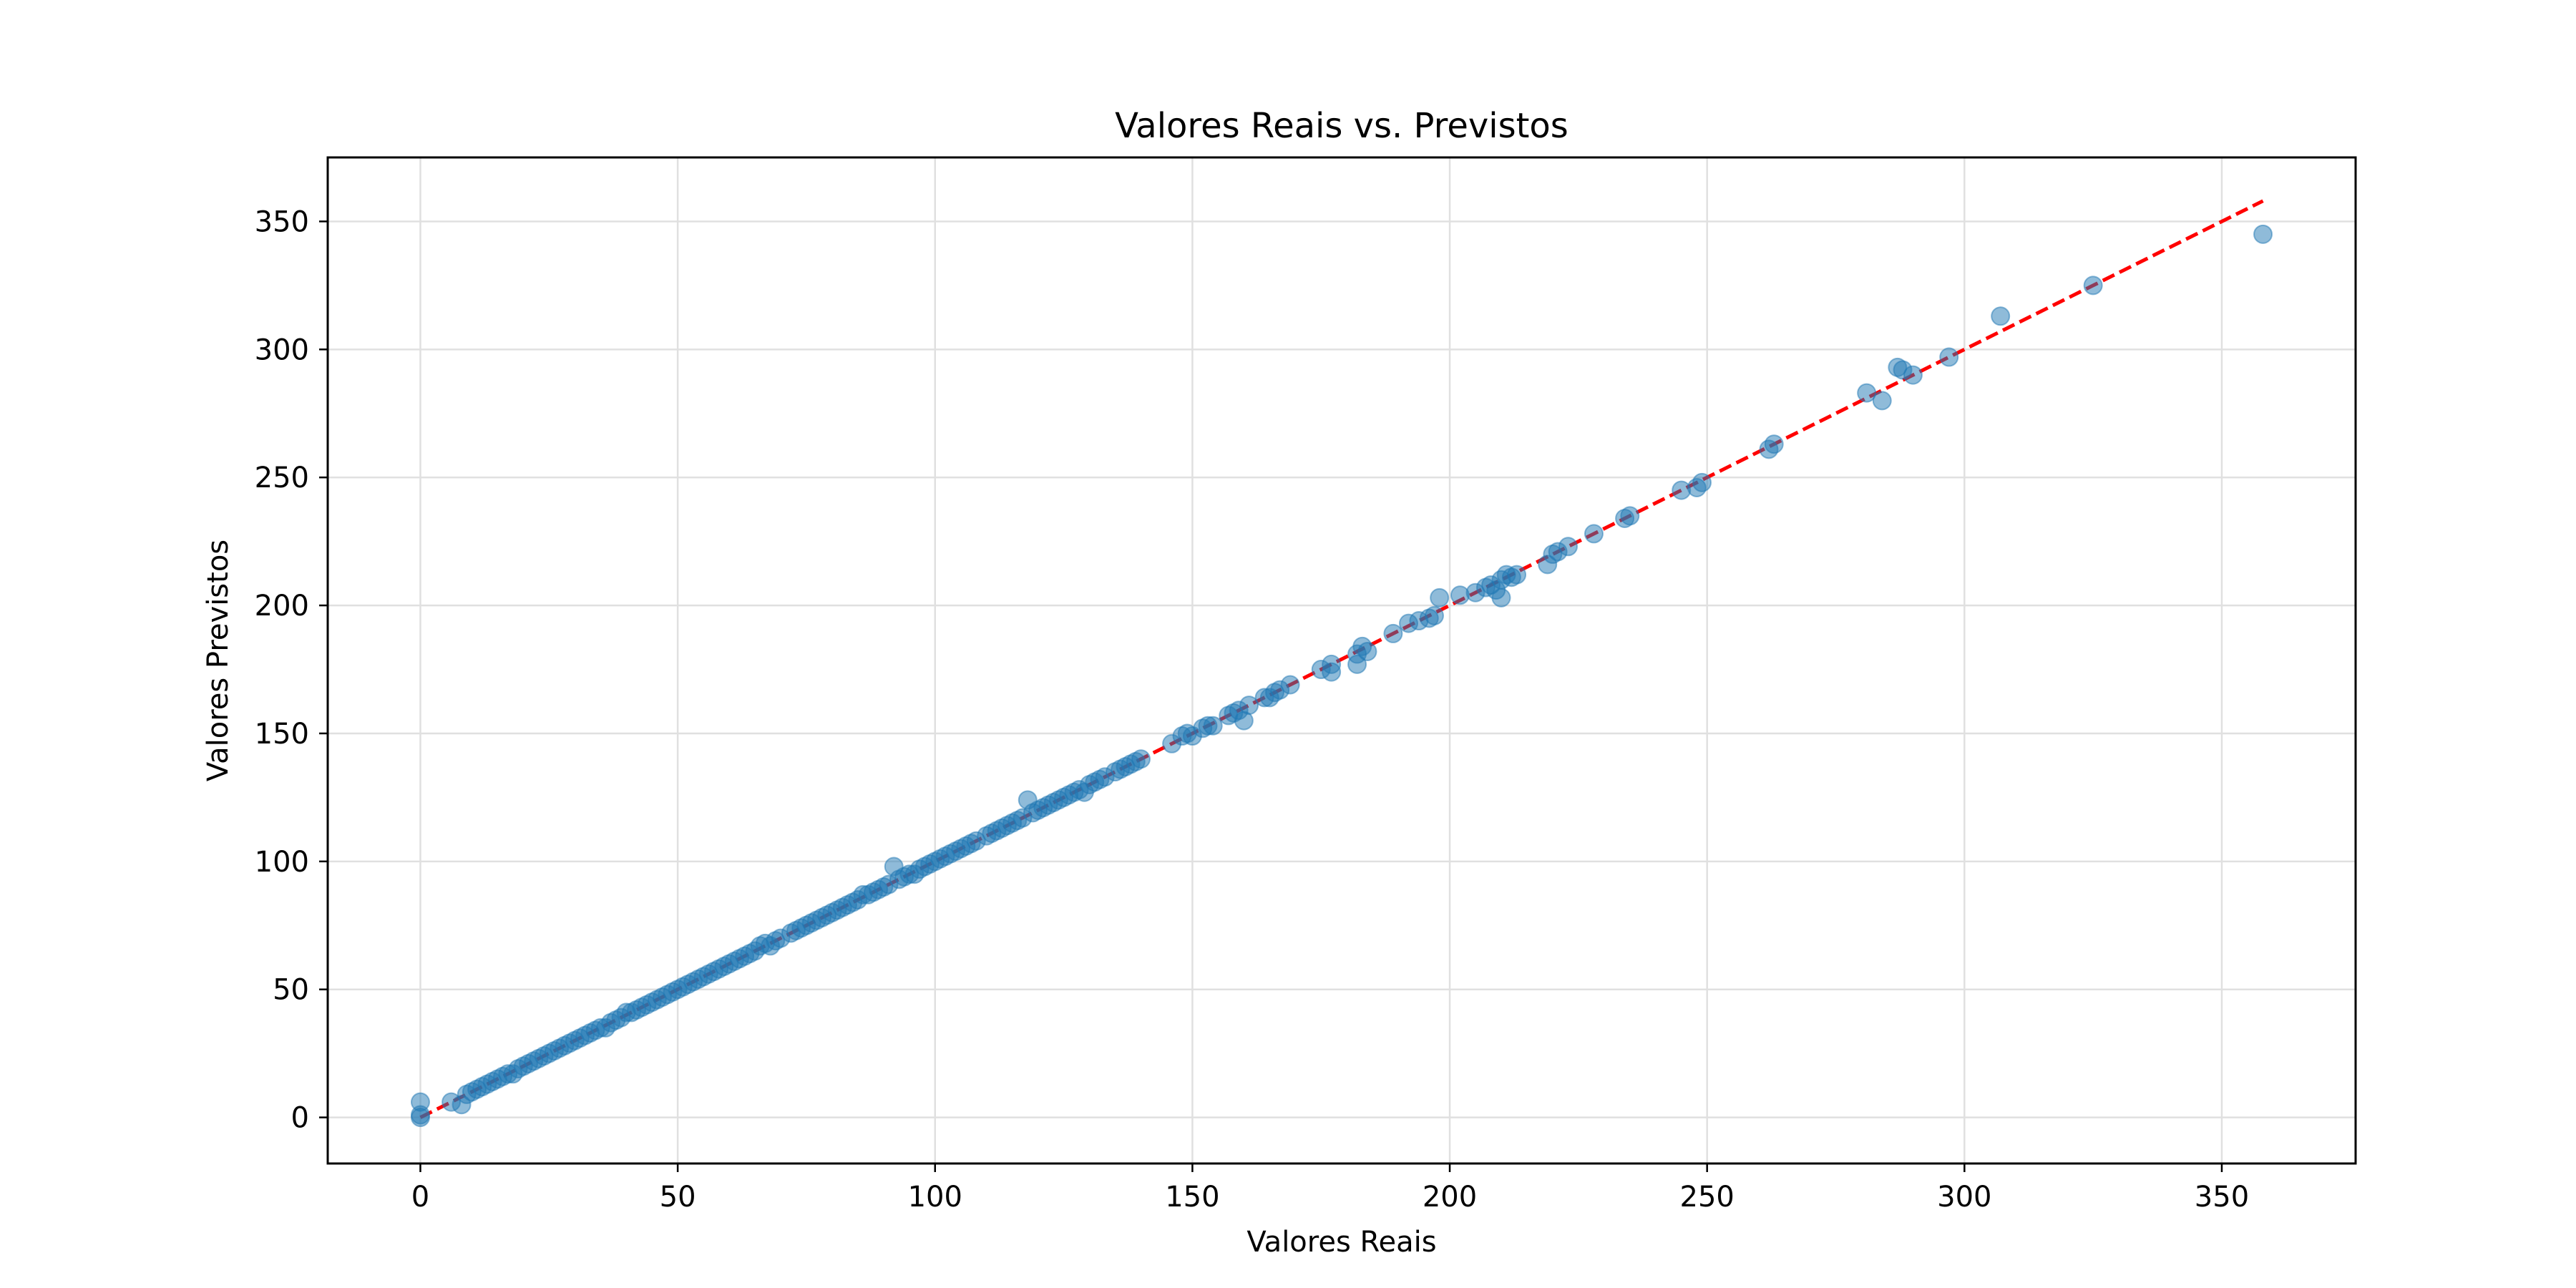 This screenshot has height=1288, width=2576. Describe the element at coordinates (1192, 1197) in the screenshot. I see `x-tick-label: 150` at that location.